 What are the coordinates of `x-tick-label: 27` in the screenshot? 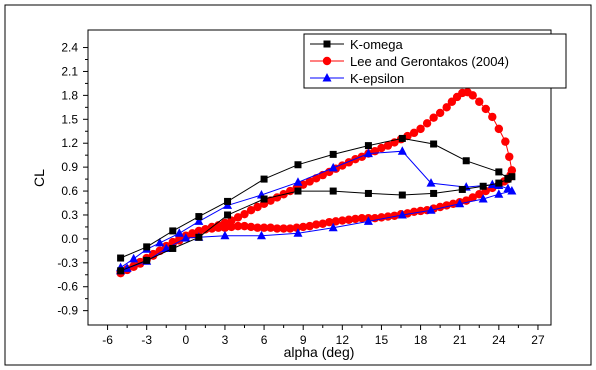 It's located at (538, 340).